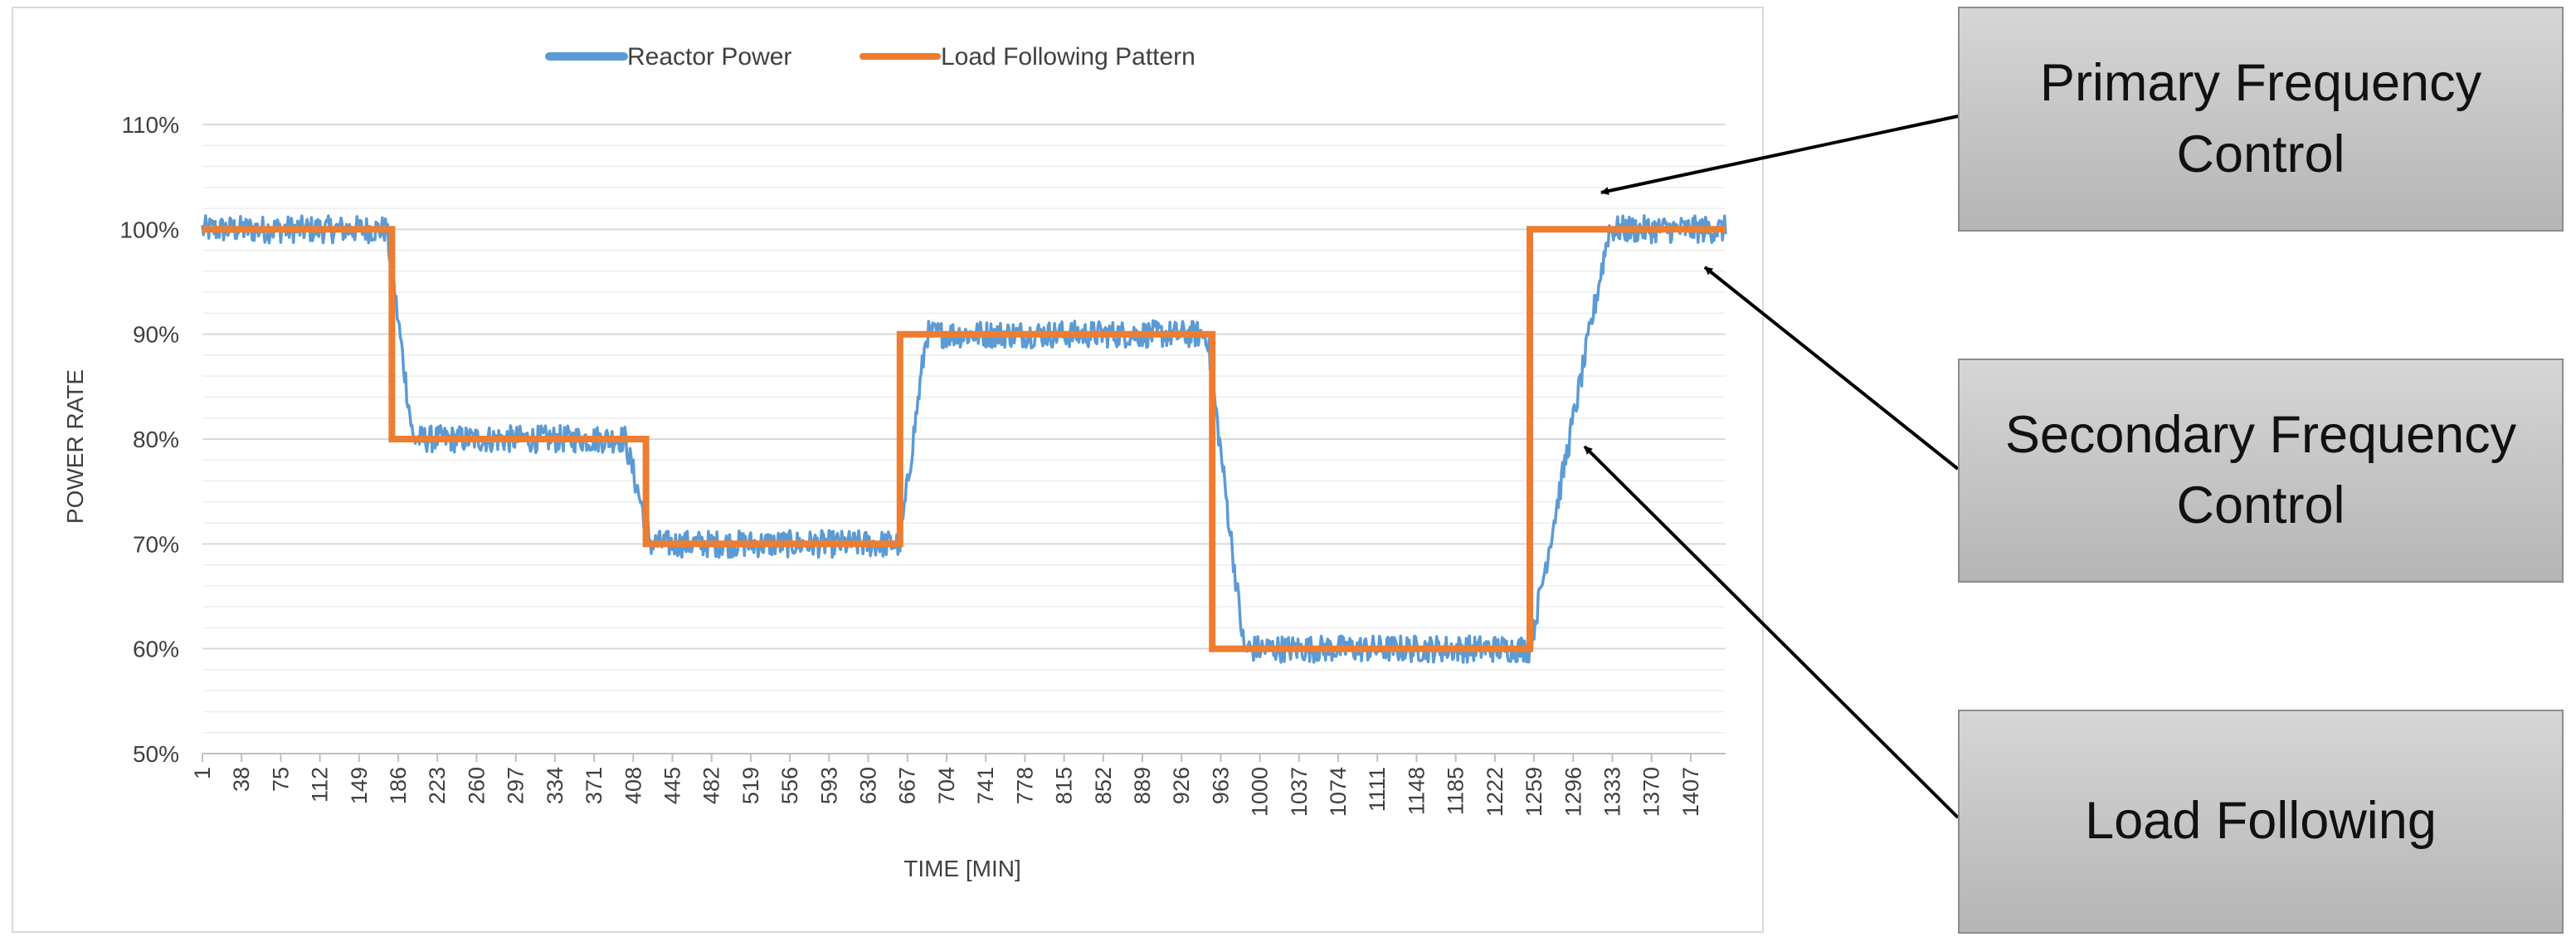  I want to click on callout-label: Load Following, so click(2261, 821).